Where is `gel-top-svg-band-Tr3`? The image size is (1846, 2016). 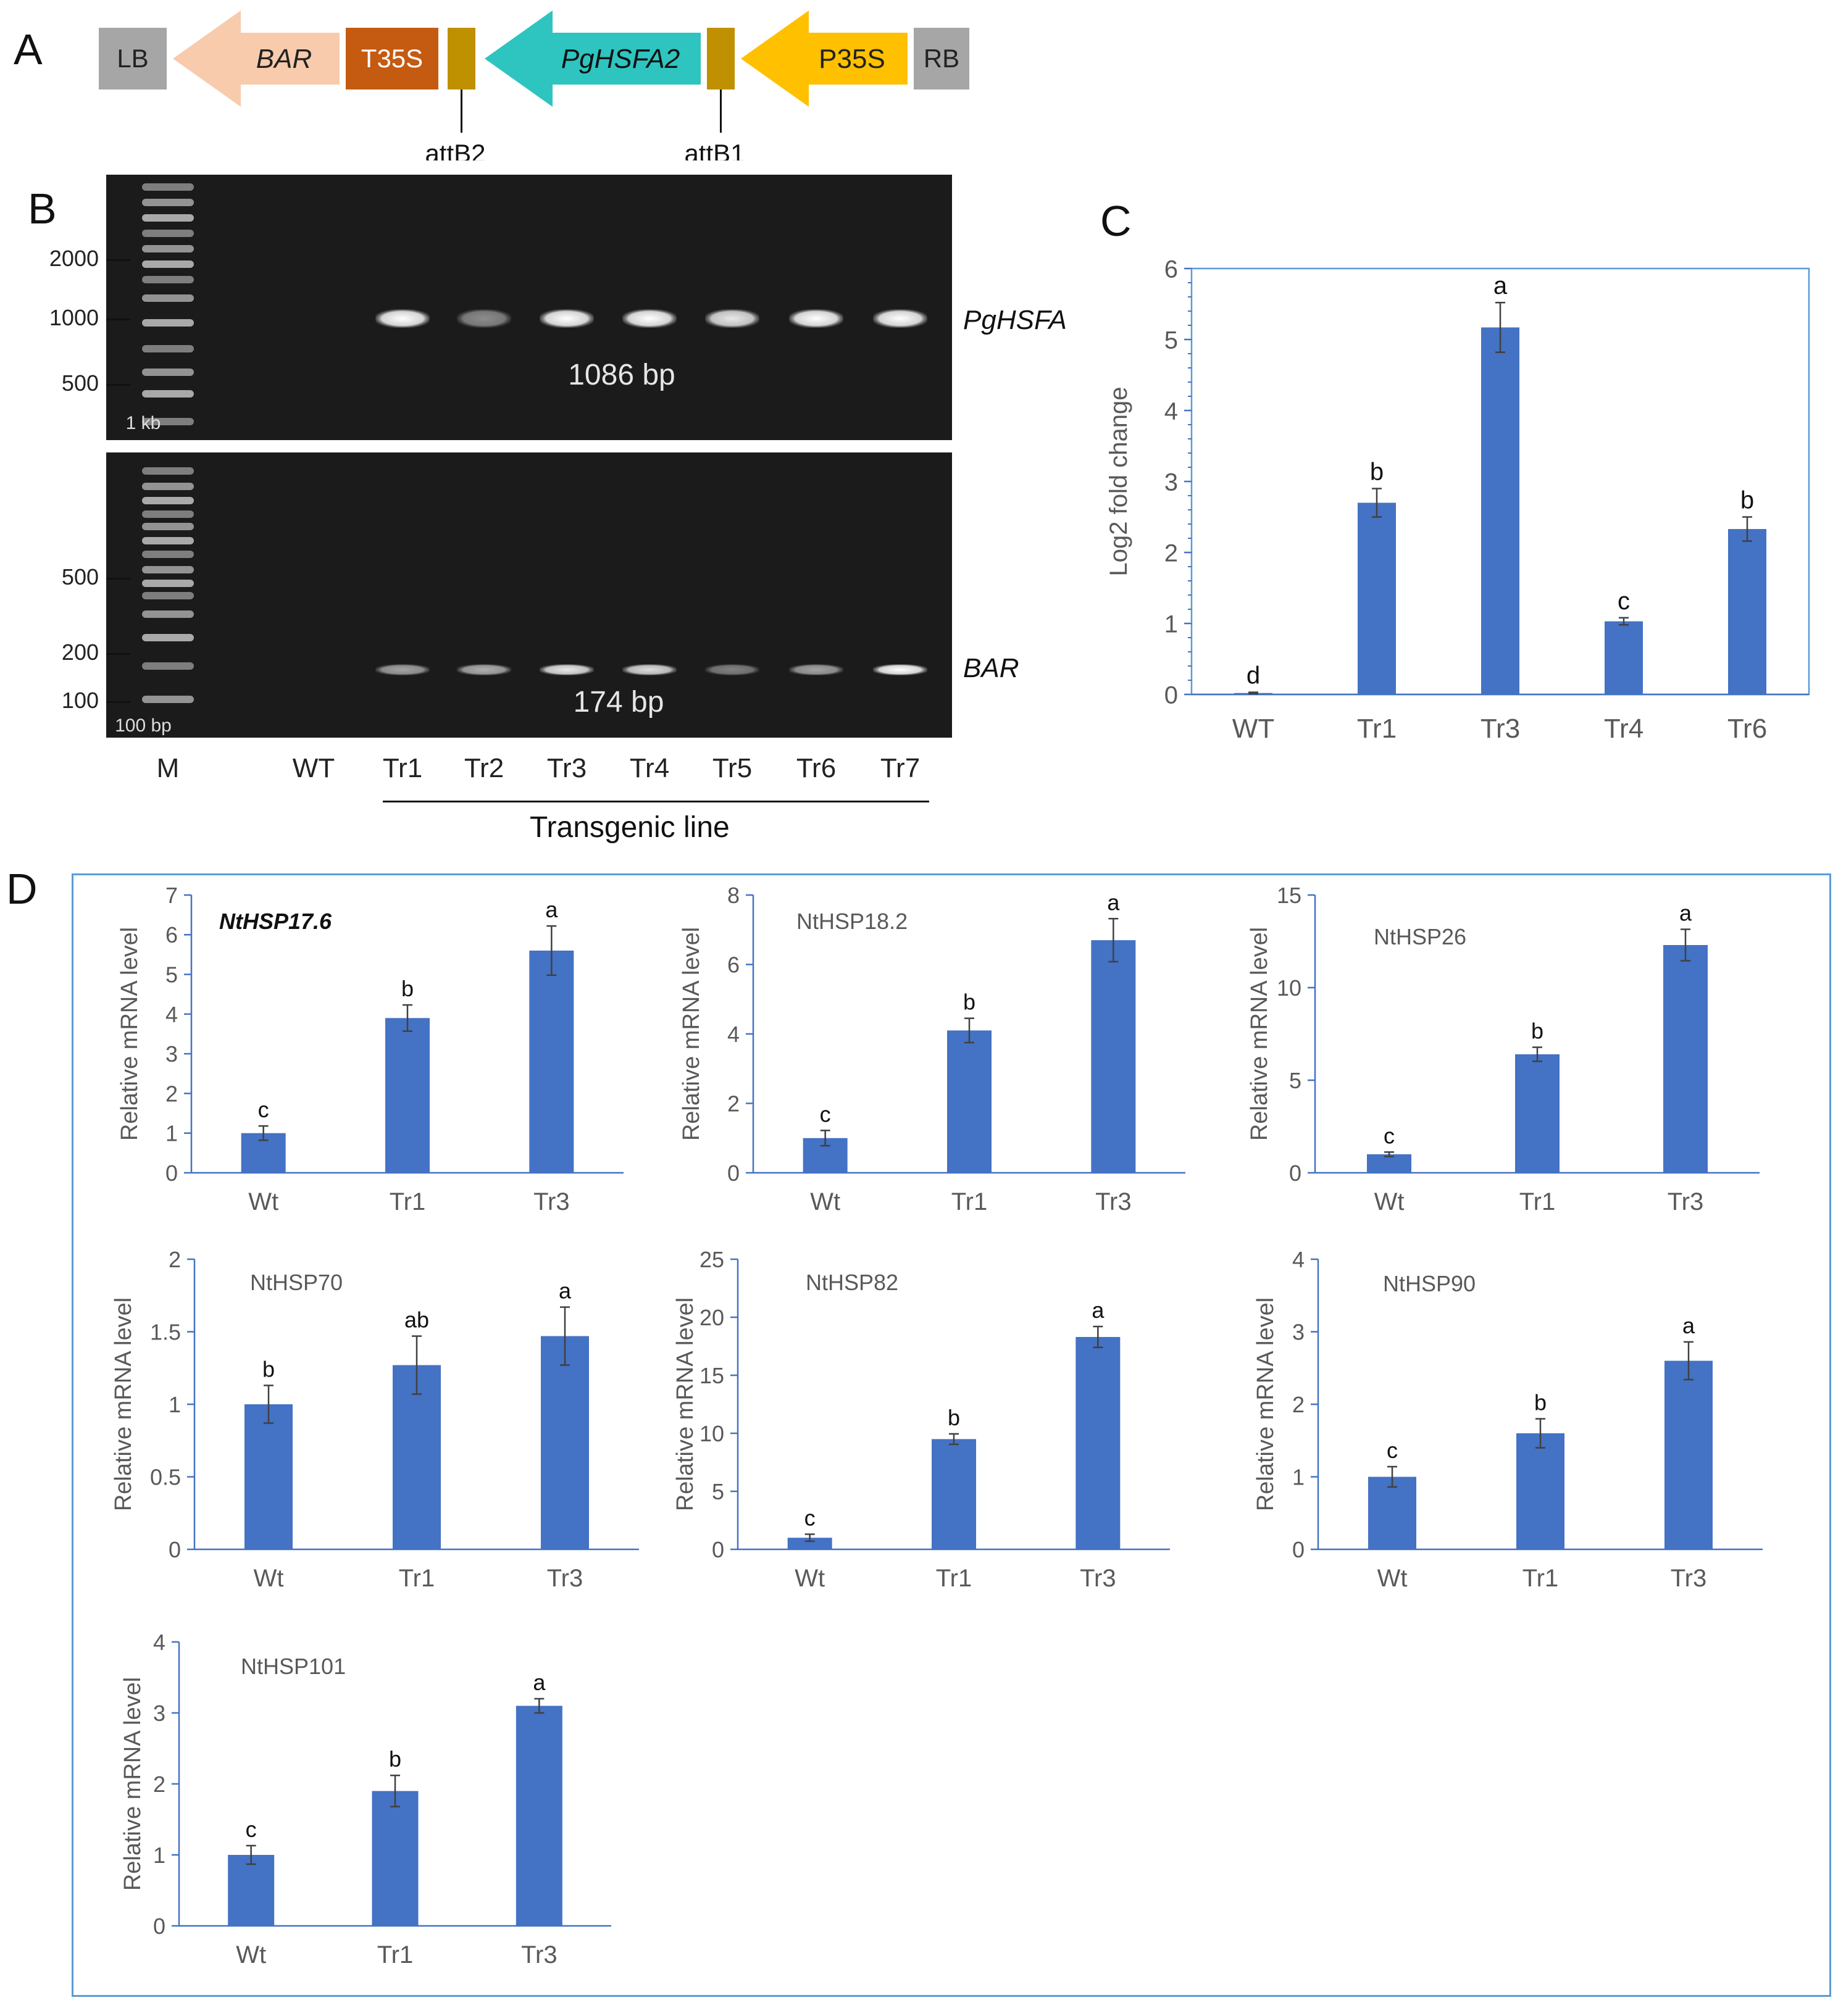 gel-top-svg-band-Tr3 is located at coordinates (567, 318).